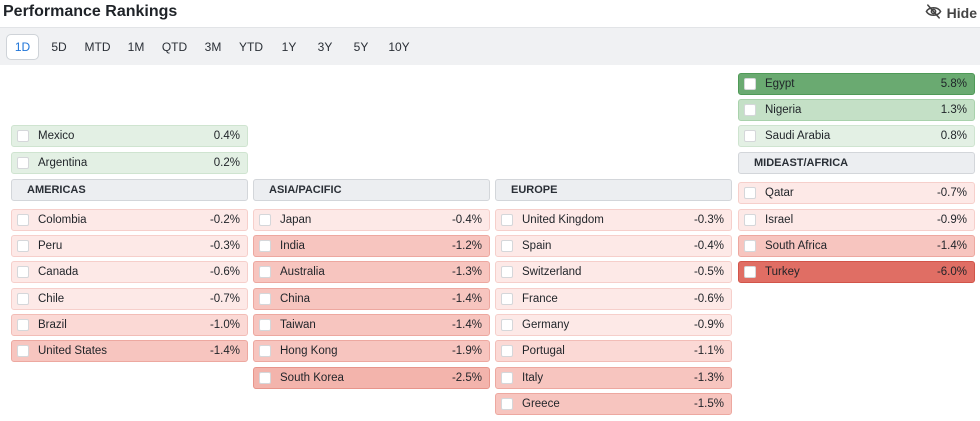 This screenshot has height=421, width=980. I want to click on country-row-south-korea: South Korea -2.5%, so click(371, 378).